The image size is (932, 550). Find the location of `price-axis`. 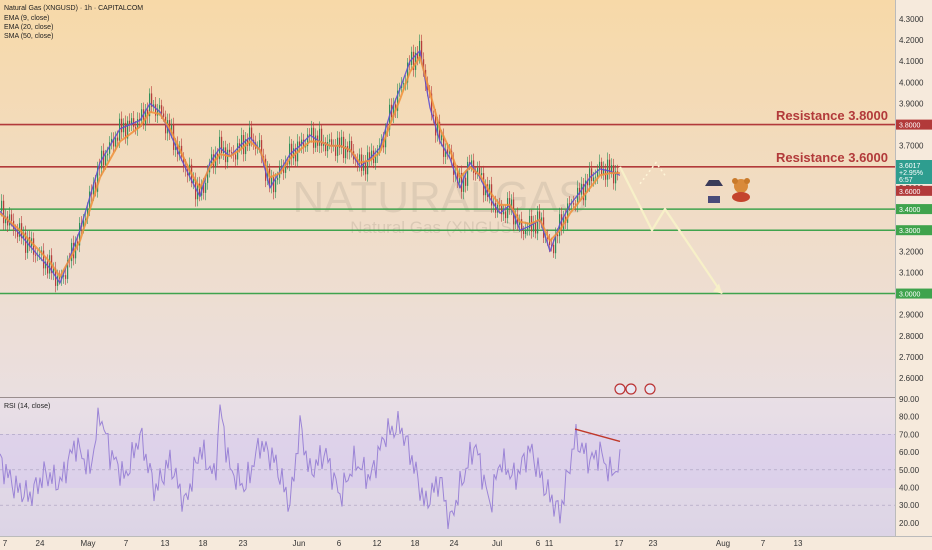

price-axis is located at coordinates (913, 268).